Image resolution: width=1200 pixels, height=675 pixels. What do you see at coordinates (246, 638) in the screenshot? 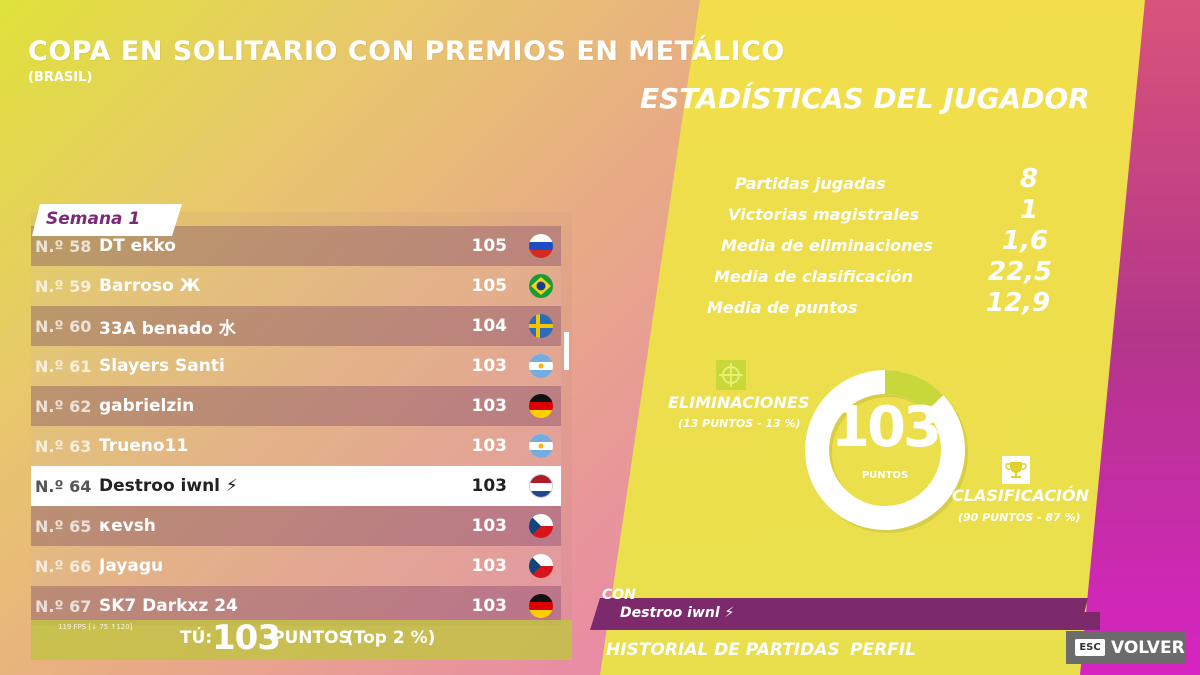
I see `your-score: 103` at bounding box center [246, 638].